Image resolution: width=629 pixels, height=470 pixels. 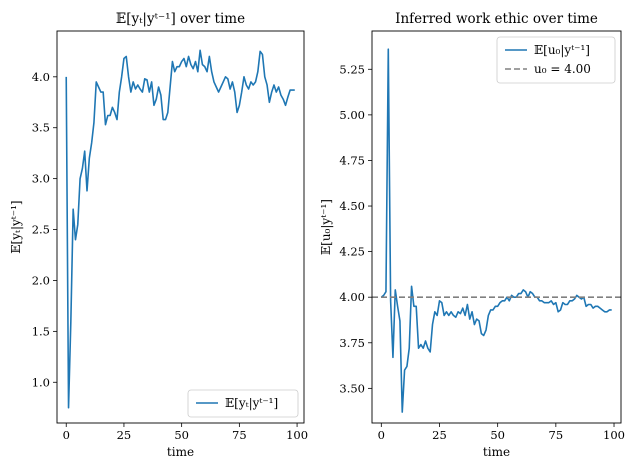 What do you see at coordinates (352, 69) in the screenshot?
I see `y-tick-label: 5.25` at bounding box center [352, 69].